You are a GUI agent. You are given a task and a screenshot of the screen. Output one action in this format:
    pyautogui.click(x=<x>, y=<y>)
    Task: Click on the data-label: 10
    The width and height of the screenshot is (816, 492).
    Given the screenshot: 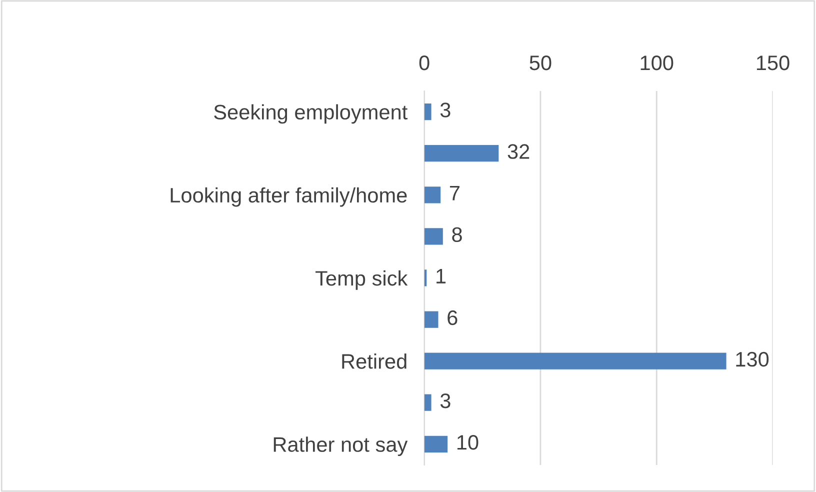 What is the action you would take?
    pyautogui.click(x=467, y=442)
    